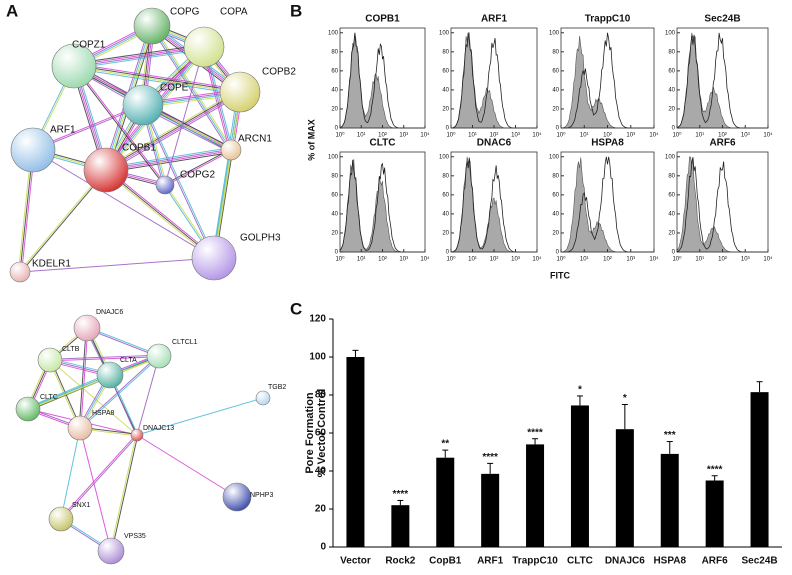  I want to click on node-label: NPHP3, so click(261, 495).